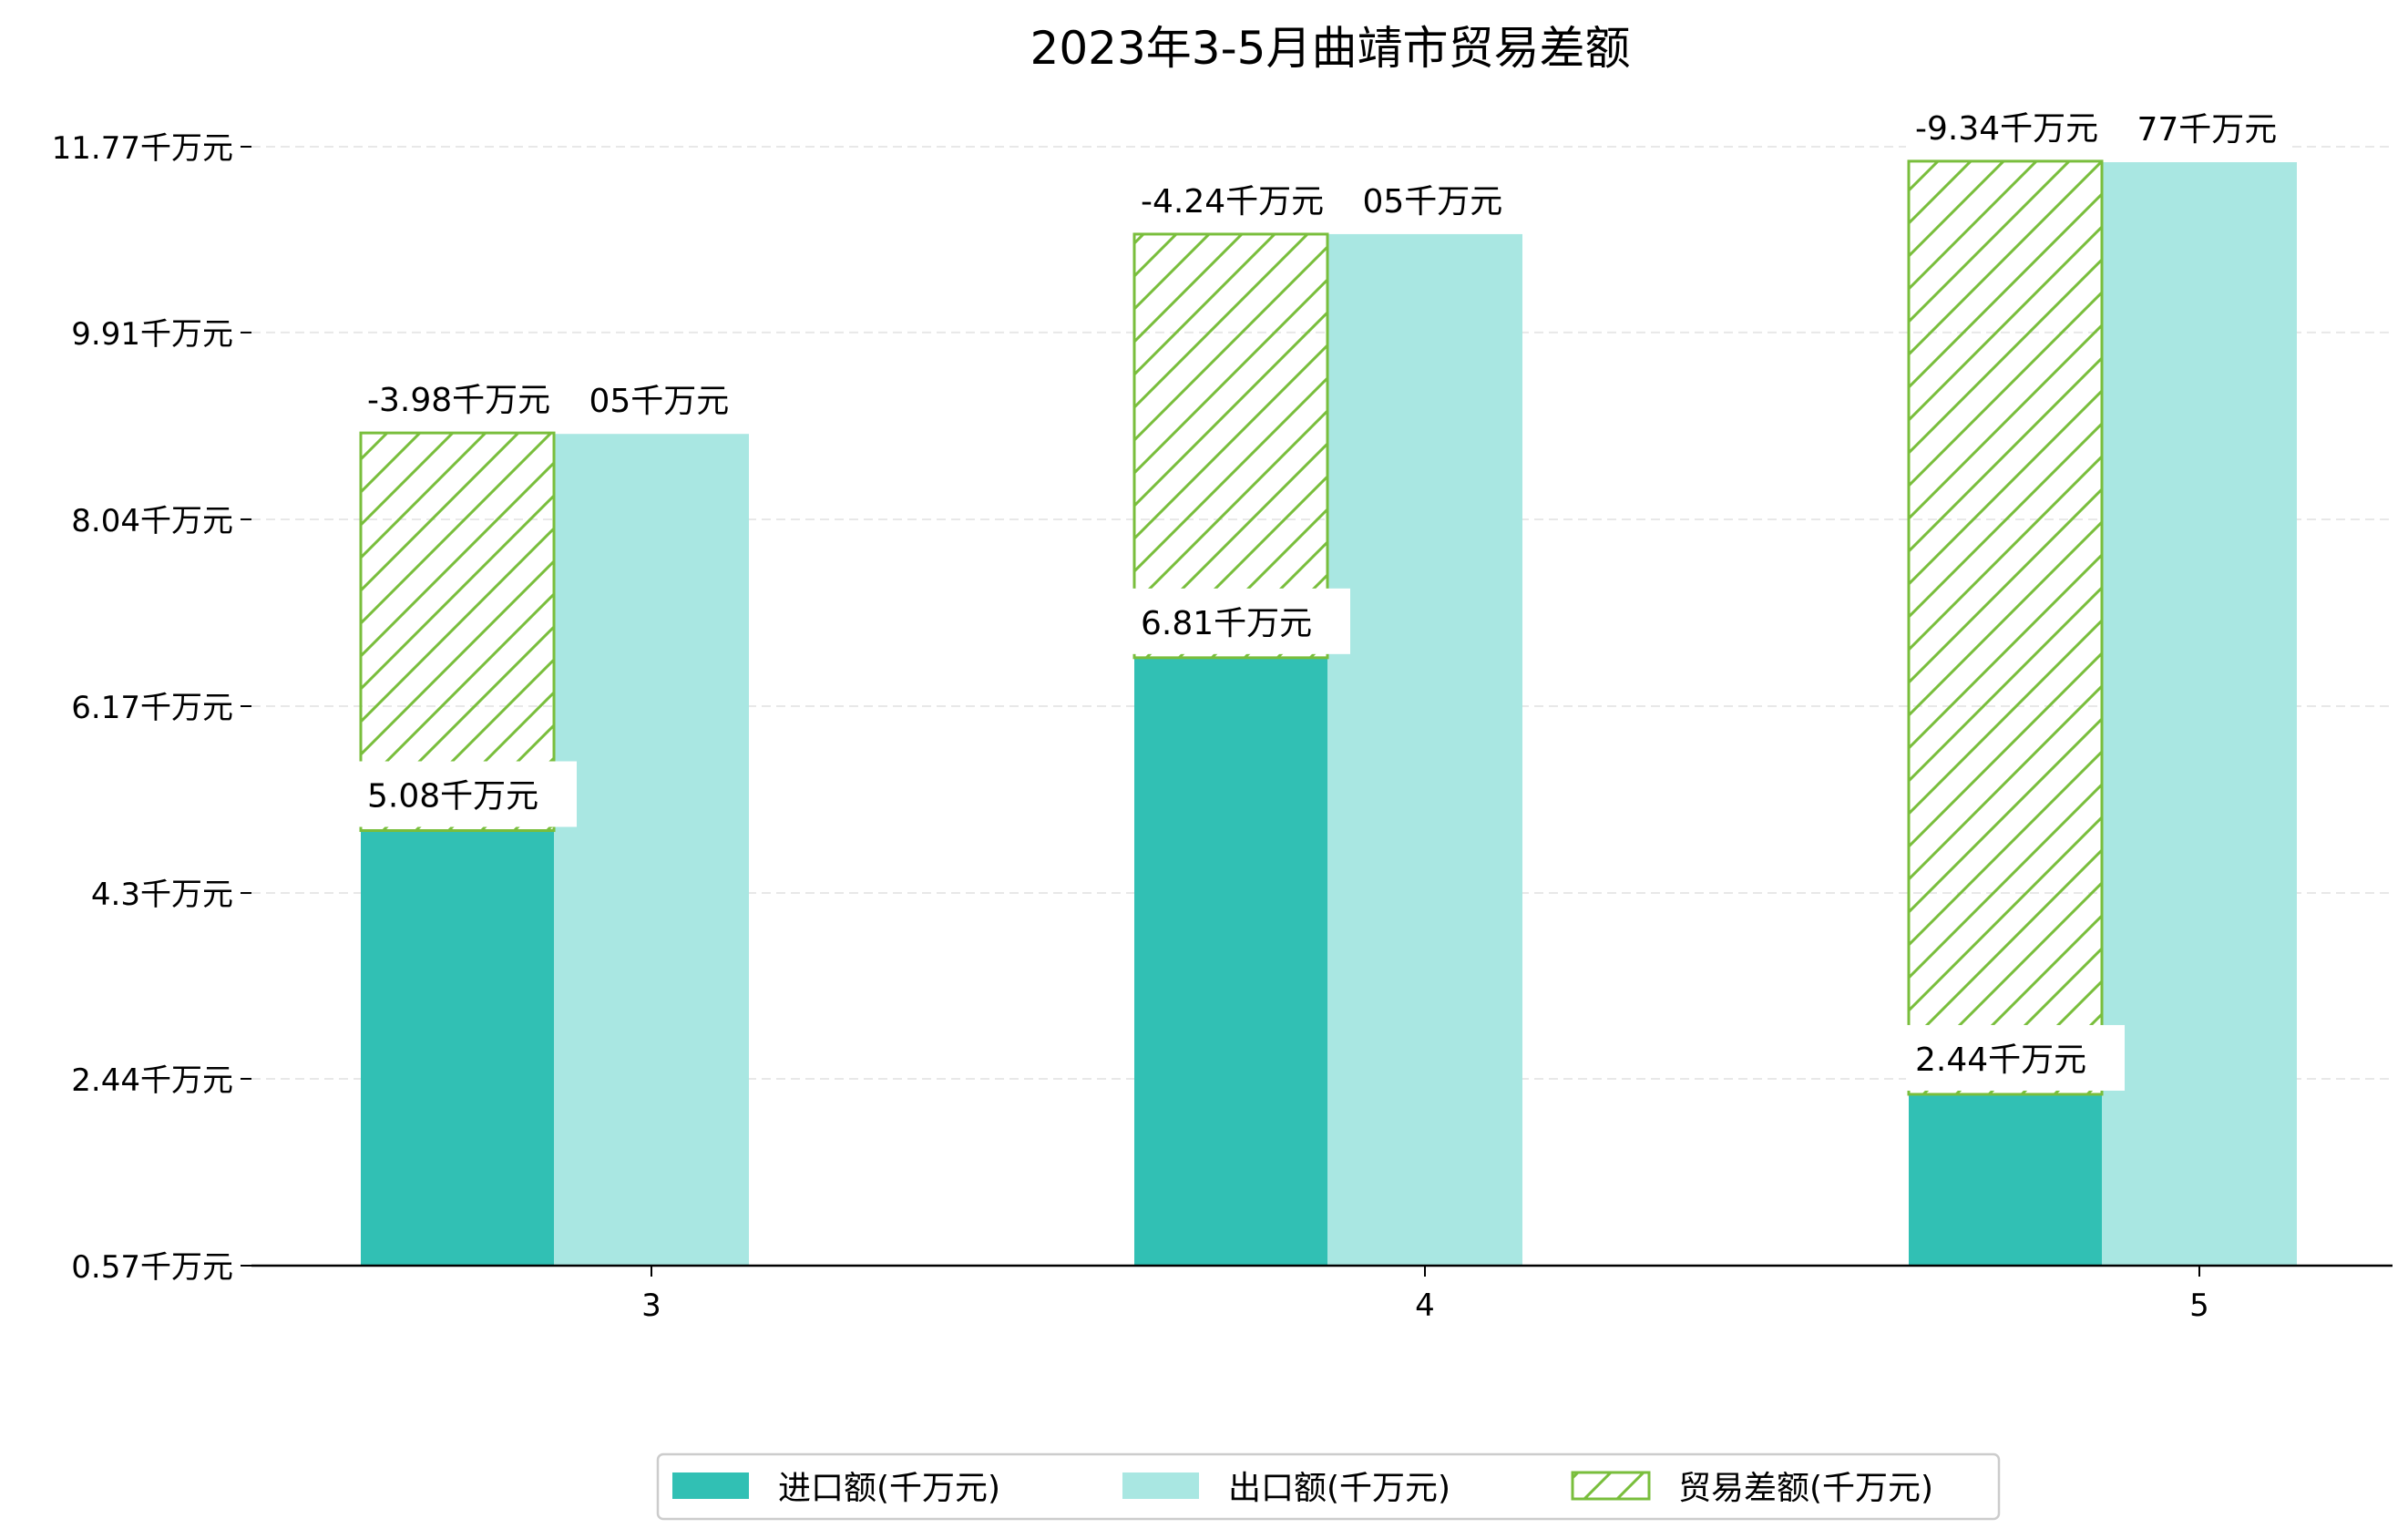  What do you see at coordinates (142, 148) in the screenshot?
I see `y-tick-label: 11.77千万元` at bounding box center [142, 148].